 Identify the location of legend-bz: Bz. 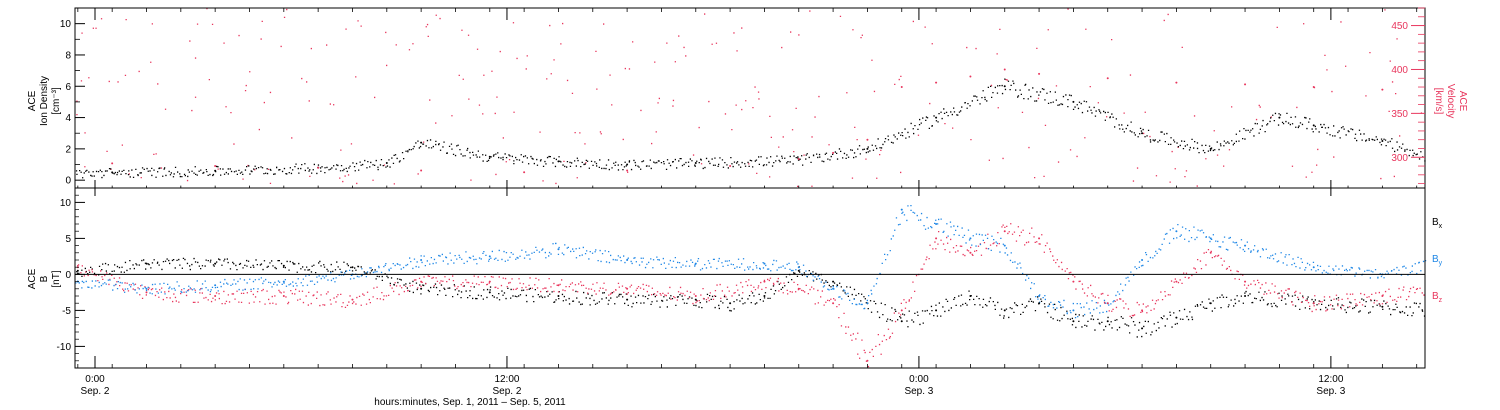
(1437, 297).